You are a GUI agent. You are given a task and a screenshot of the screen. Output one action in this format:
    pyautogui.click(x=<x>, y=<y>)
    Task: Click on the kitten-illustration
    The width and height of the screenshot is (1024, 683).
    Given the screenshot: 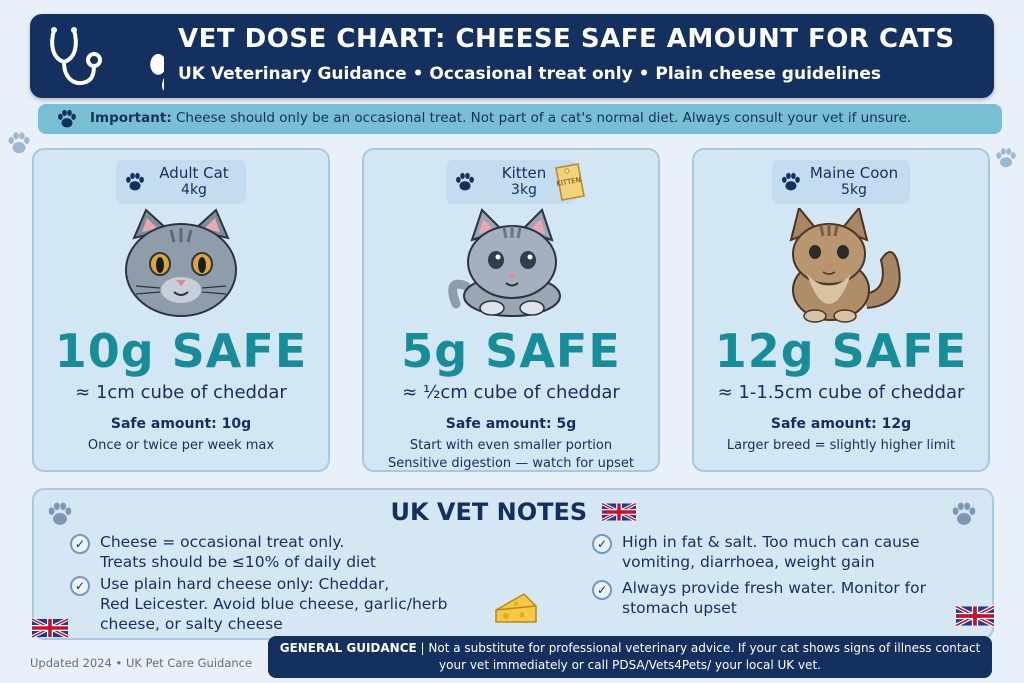 What is the action you would take?
    pyautogui.click(x=504, y=262)
    